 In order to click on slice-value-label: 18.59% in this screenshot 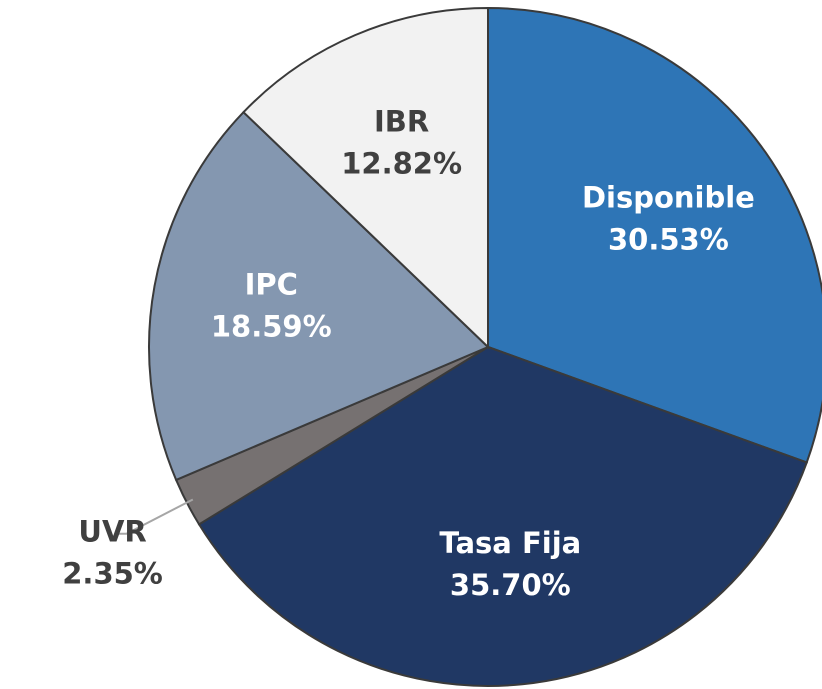, I will do `click(271, 326)`.